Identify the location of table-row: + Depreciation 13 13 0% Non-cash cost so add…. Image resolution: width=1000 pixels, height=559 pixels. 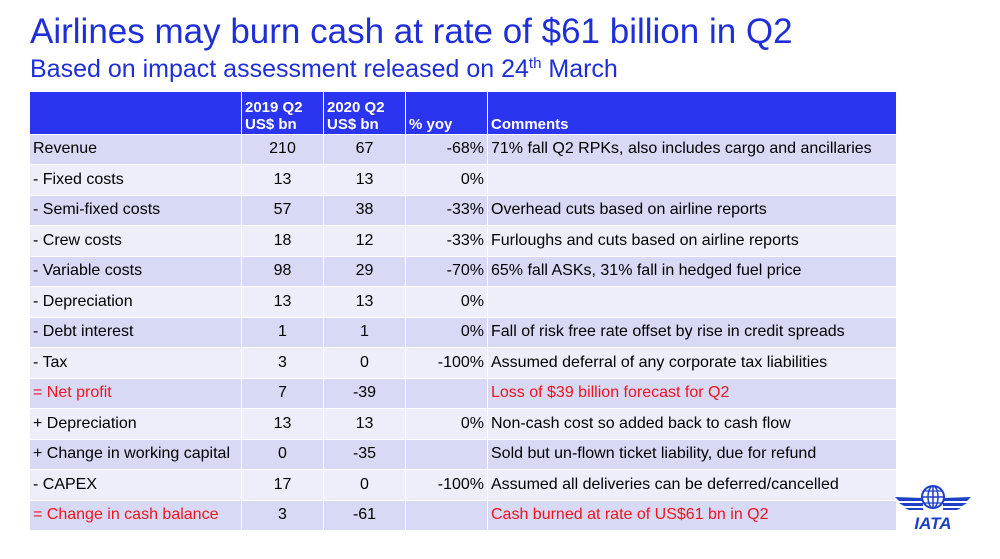
(463, 424).